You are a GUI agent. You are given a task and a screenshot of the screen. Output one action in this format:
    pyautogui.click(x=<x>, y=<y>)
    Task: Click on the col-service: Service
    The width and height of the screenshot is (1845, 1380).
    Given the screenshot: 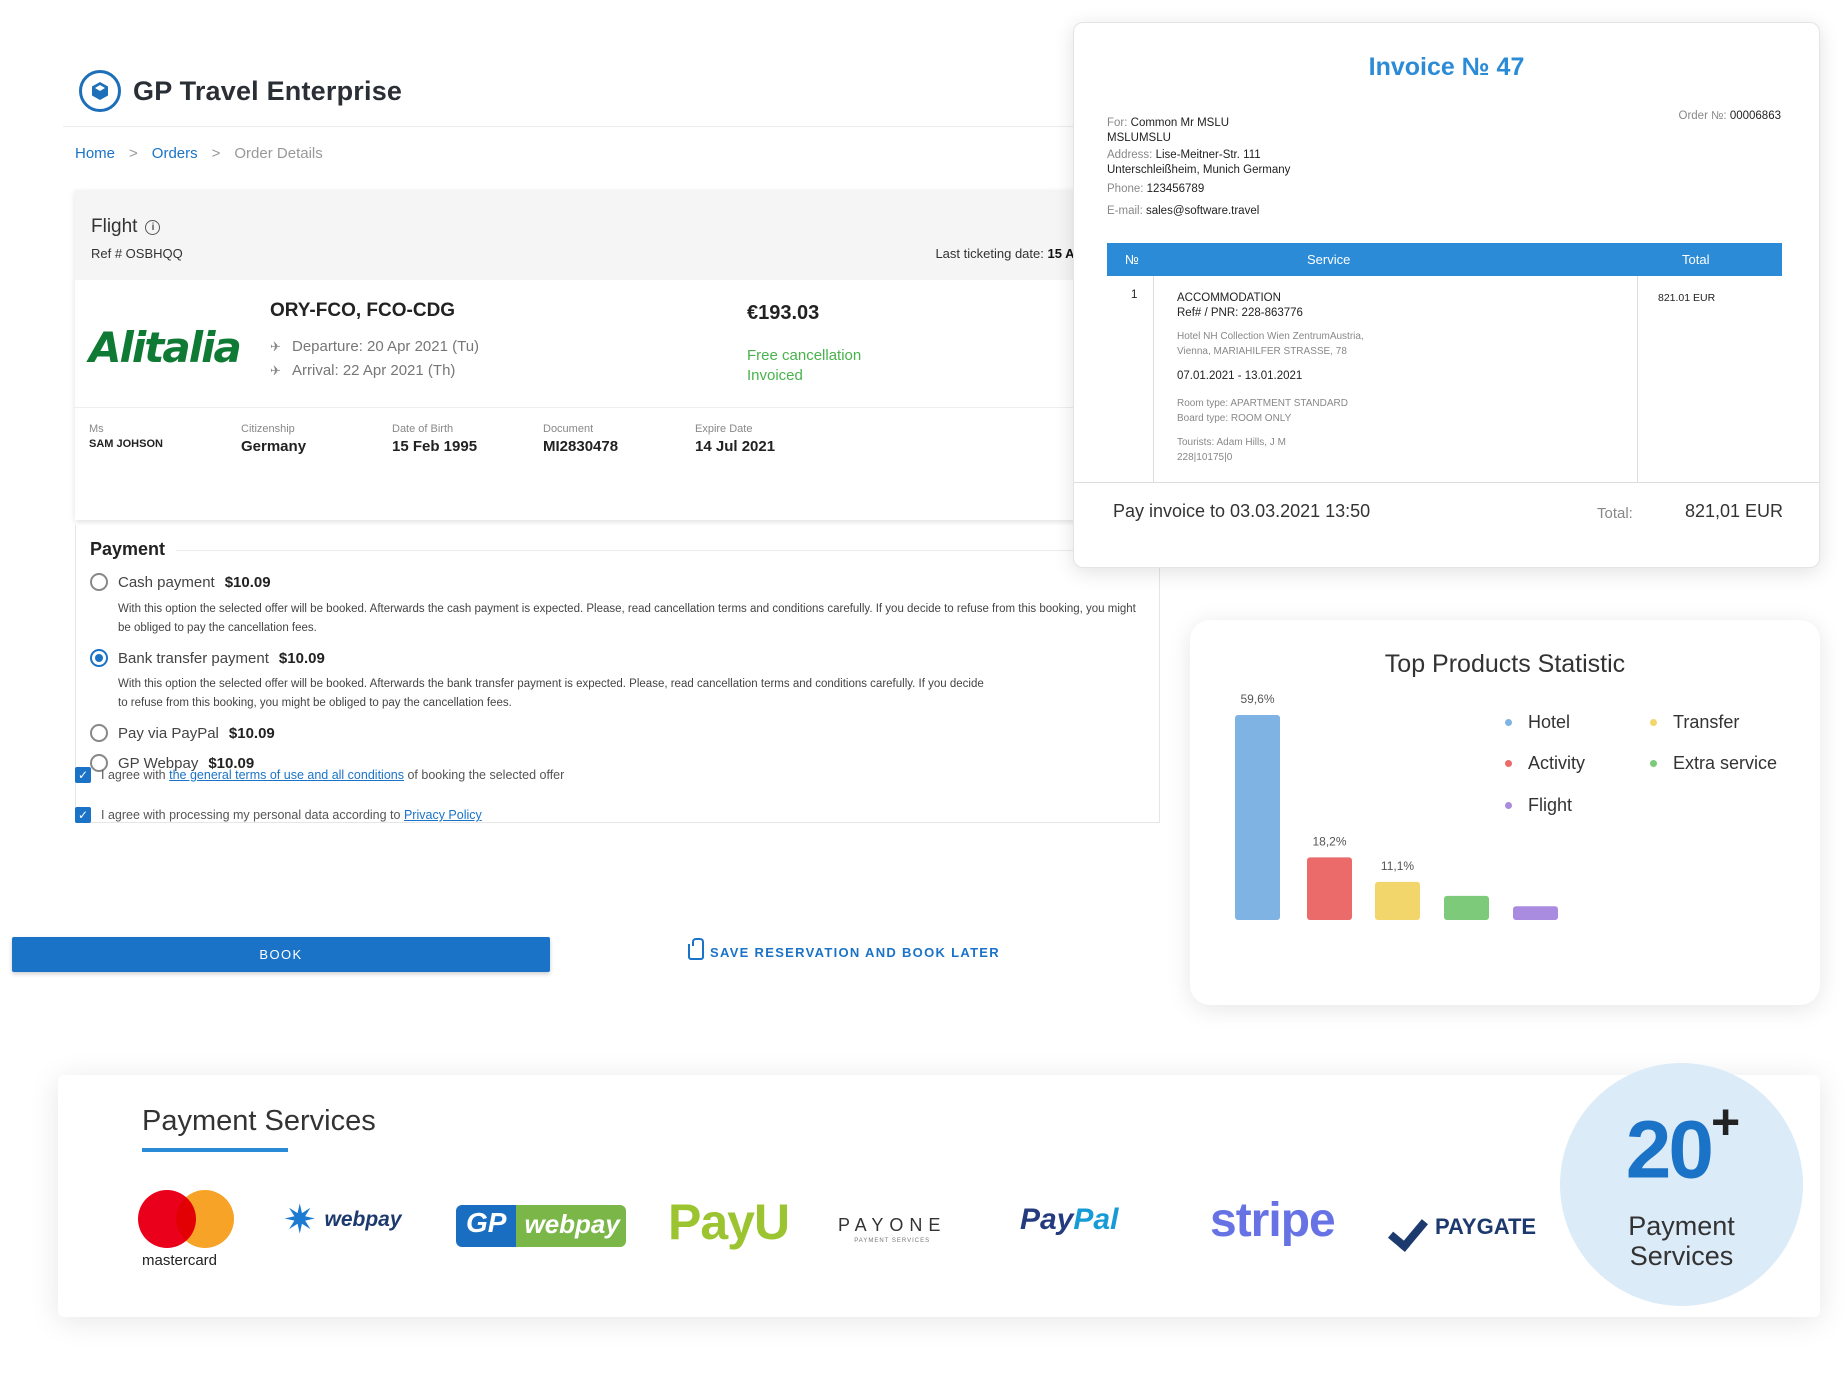 What is the action you would take?
    pyautogui.click(x=1329, y=259)
    